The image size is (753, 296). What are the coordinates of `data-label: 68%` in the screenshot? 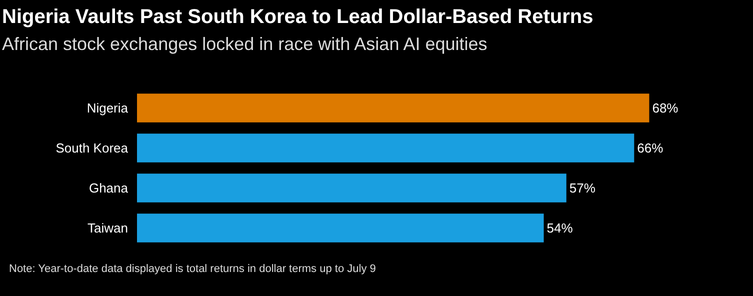 It's located at (665, 108).